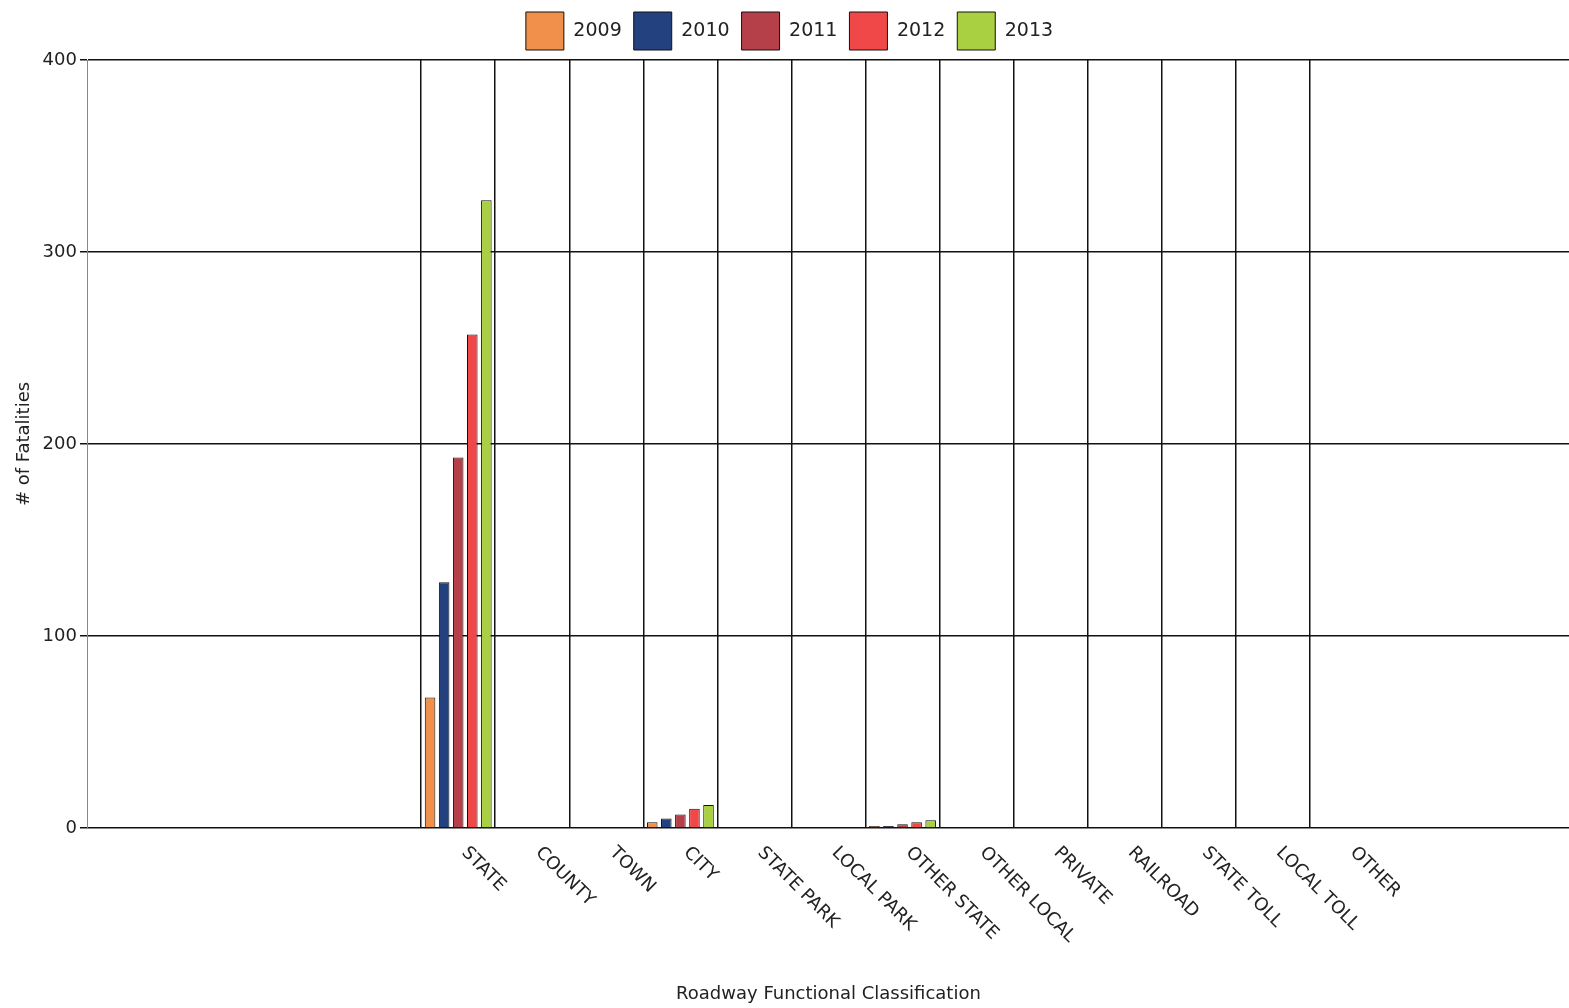 The height and width of the screenshot is (1008, 1569). Describe the element at coordinates (705, 28) in the screenshot. I see `legend-label: 2010` at that location.